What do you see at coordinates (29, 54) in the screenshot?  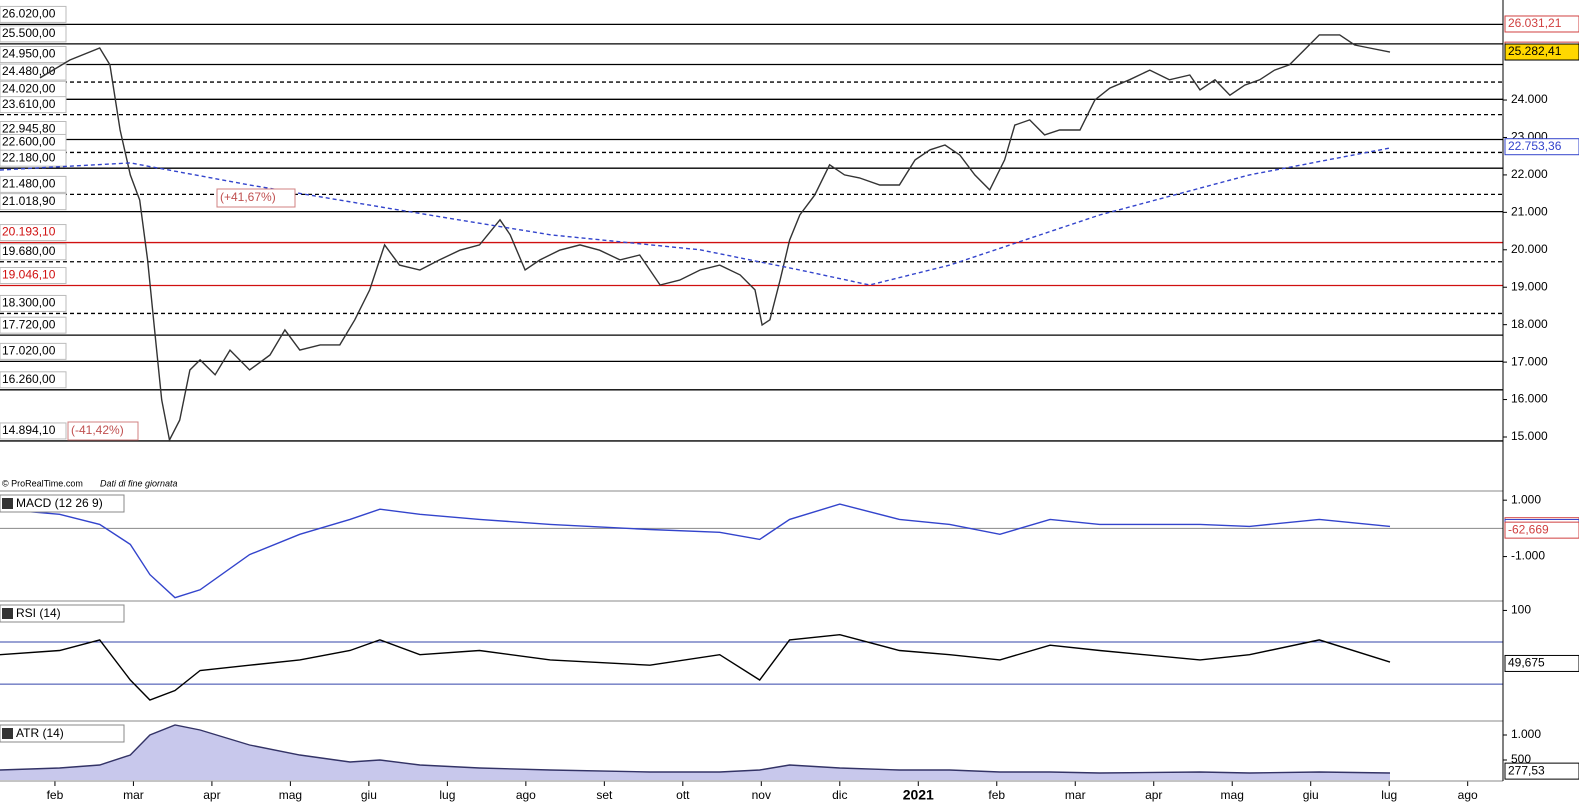 I see `level-label: 24.950,00` at bounding box center [29, 54].